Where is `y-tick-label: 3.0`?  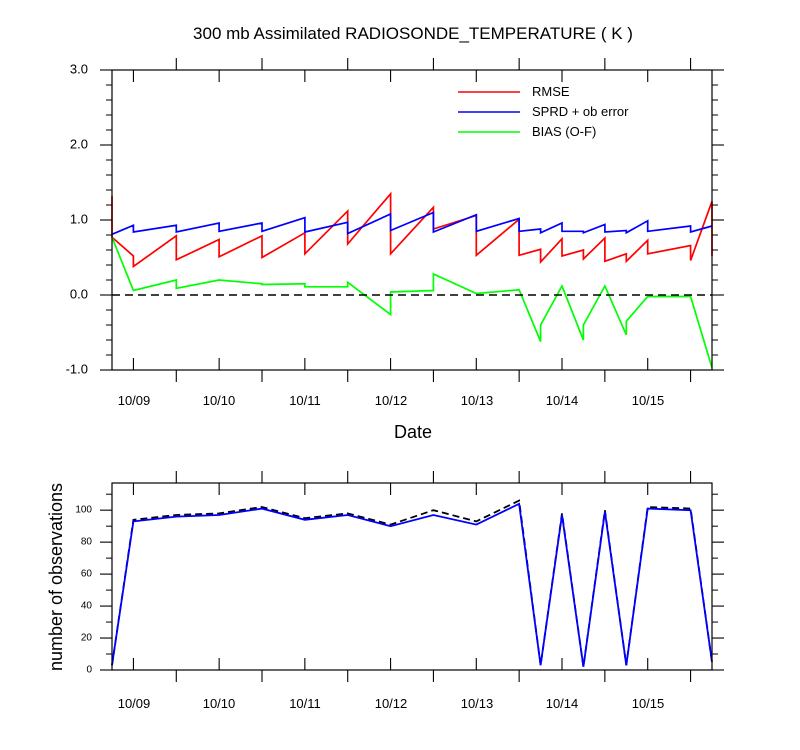
y-tick-label: 3.0 is located at coordinates (79, 68).